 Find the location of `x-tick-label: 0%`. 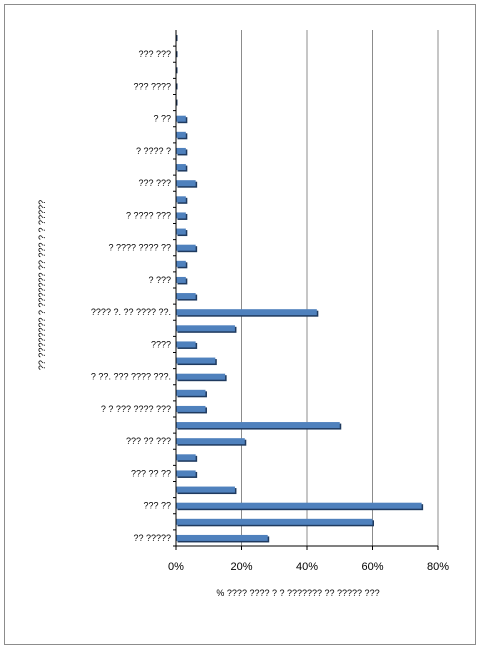

x-tick-label: 0% is located at coordinates (176, 567).